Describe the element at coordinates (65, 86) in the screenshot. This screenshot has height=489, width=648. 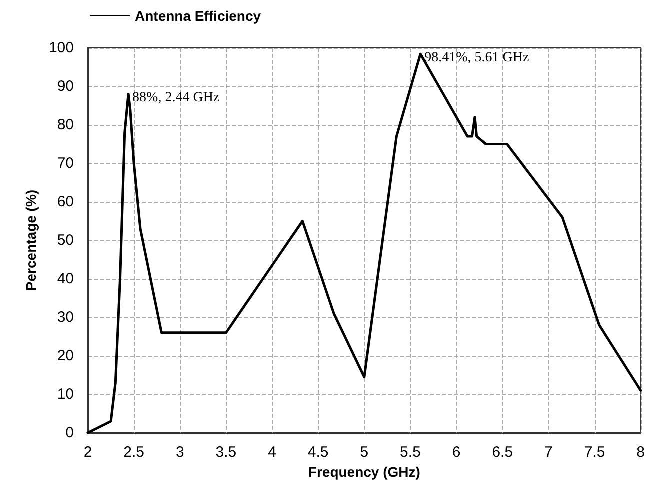
I see `y-tick-label: 90` at that location.